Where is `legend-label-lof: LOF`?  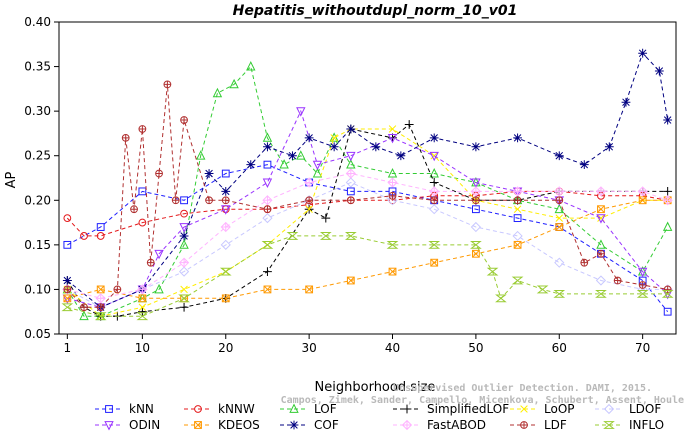 legend-label-lof: LOF is located at coordinates (325, 409).